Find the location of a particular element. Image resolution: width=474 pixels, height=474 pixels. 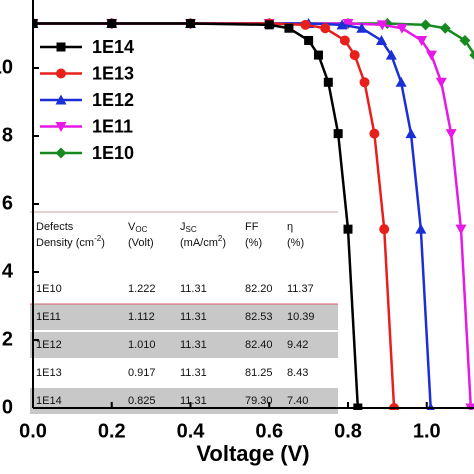

header-part: Defects is located at coordinates (55, 227).